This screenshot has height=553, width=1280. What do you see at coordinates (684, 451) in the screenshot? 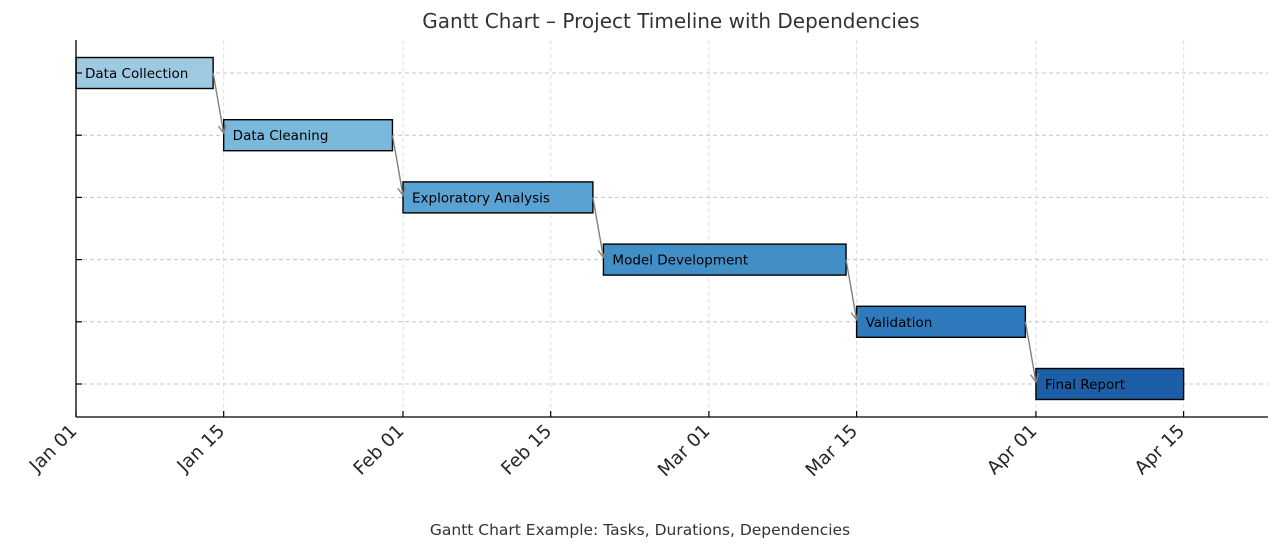
I see `x-tick-label: Mar 01` at bounding box center [684, 451].